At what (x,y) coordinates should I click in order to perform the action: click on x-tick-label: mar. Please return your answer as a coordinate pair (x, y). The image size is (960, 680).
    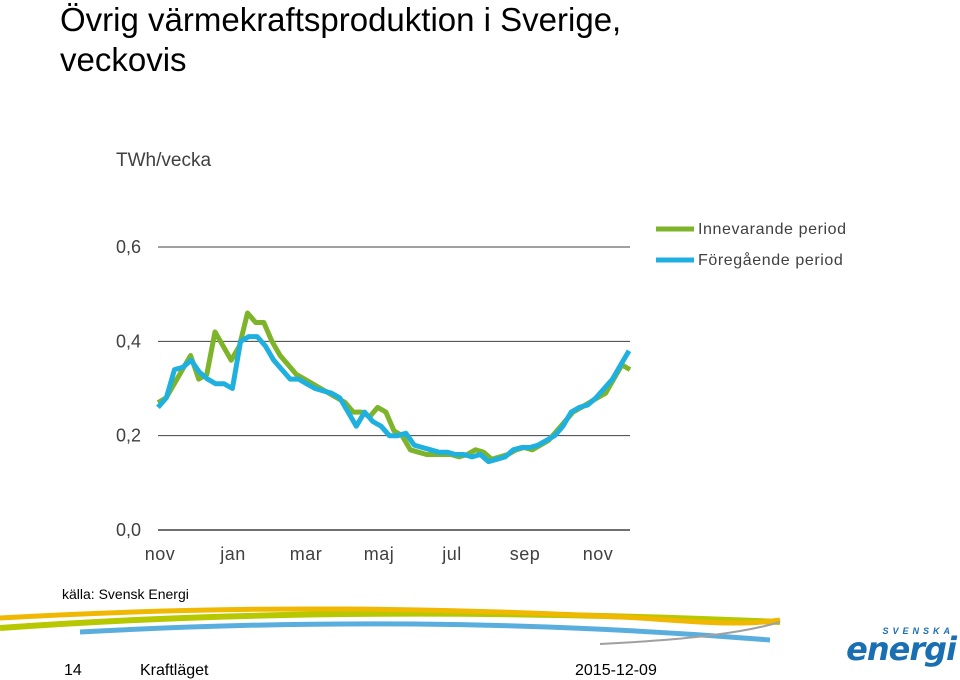
    Looking at the image, I should click on (306, 554).